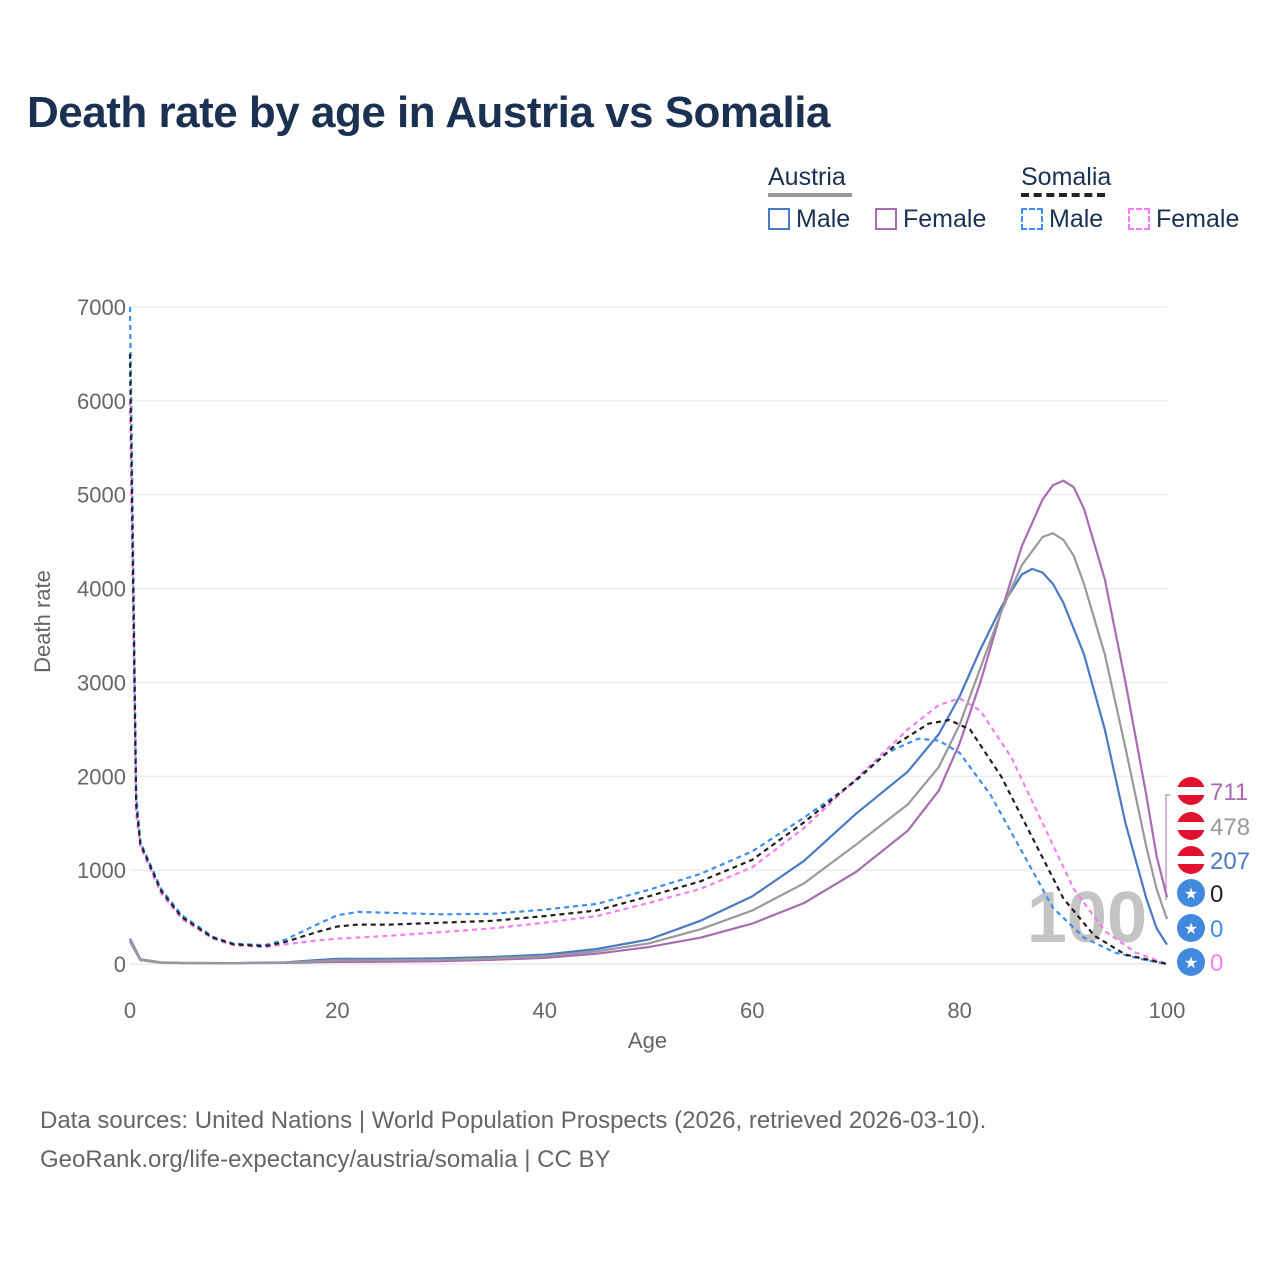 This screenshot has width=1280, height=1280. Describe the element at coordinates (945, 218) in the screenshot. I see `legend-label-austria-female: Female` at that location.